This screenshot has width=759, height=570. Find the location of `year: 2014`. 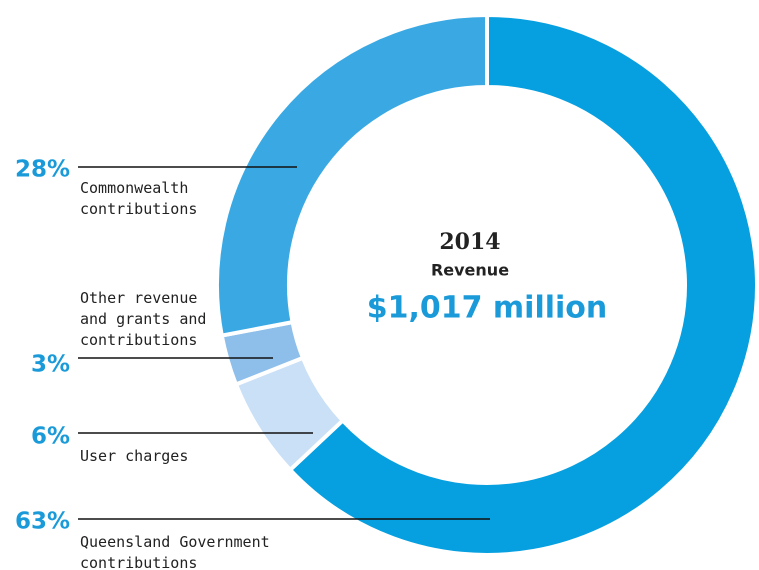

year: 2014 is located at coordinates (469, 242).